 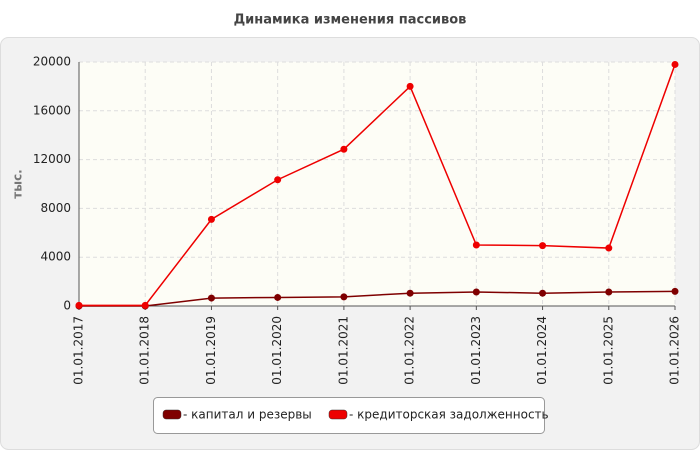 What do you see at coordinates (145, 350) in the screenshot?
I see `x-tick-label: 01.01.2018` at bounding box center [145, 350].